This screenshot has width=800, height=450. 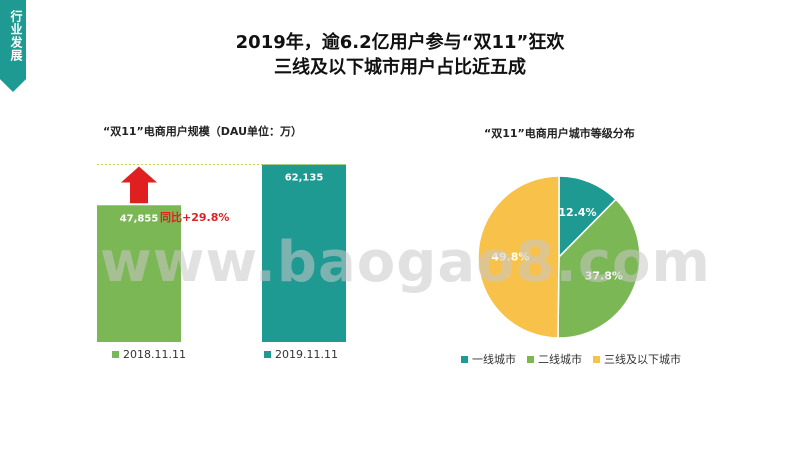 I want to click on pie-legend-item-tier2: 二线城市, so click(x=554, y=359).